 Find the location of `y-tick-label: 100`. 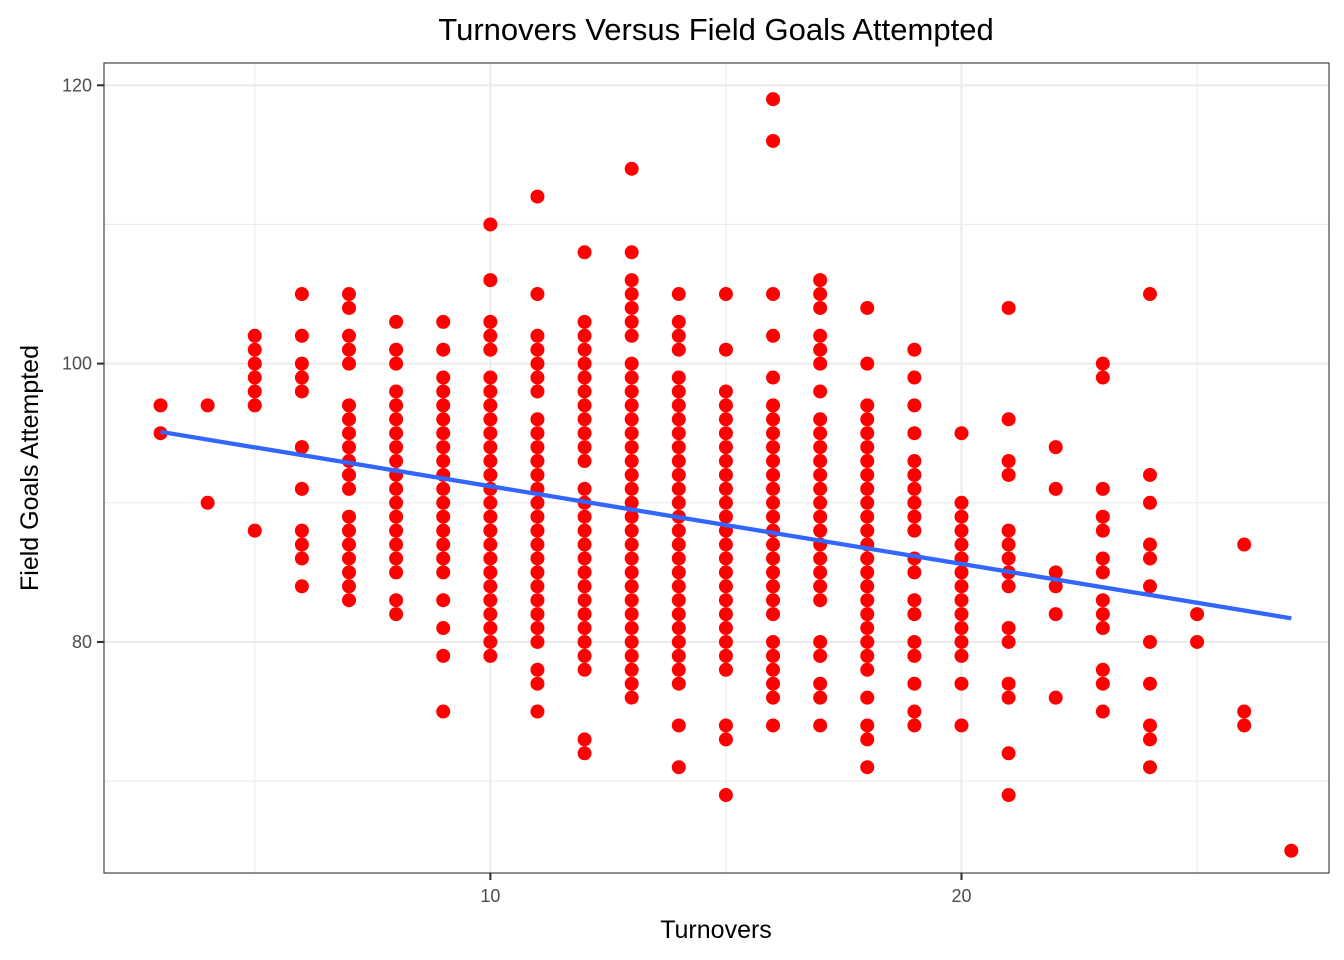

y-tick-label: 100 is located at coordinates (77, 364).